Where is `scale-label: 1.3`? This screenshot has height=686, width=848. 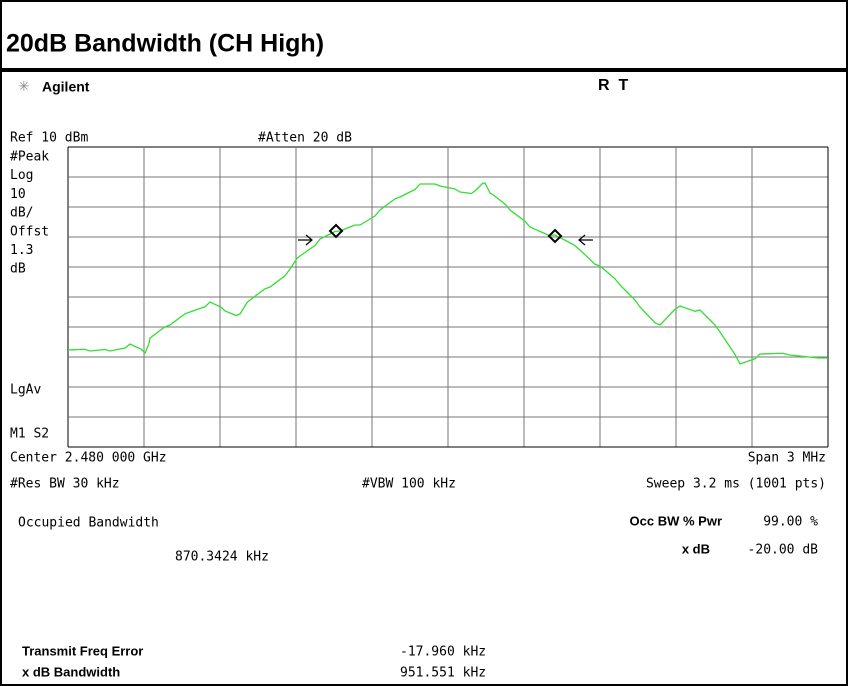 scale-label: 1.3 is located at coordinates (21, 250).